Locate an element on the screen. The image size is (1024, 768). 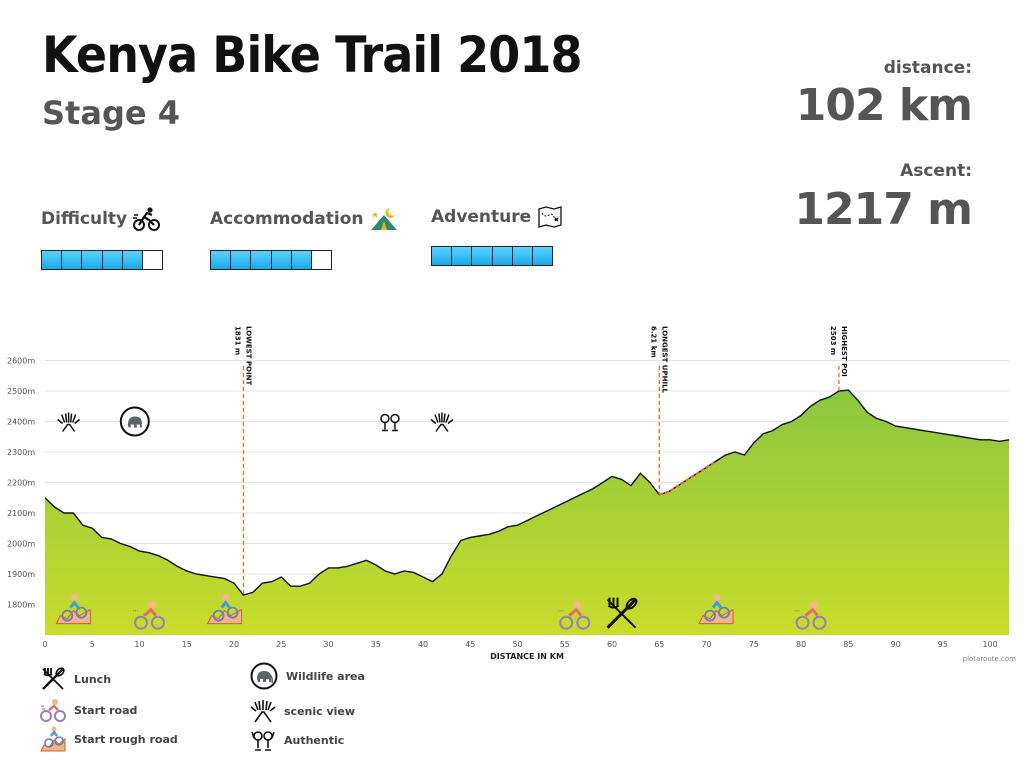
distance-label: distance: is located at coordinates (927, 68).